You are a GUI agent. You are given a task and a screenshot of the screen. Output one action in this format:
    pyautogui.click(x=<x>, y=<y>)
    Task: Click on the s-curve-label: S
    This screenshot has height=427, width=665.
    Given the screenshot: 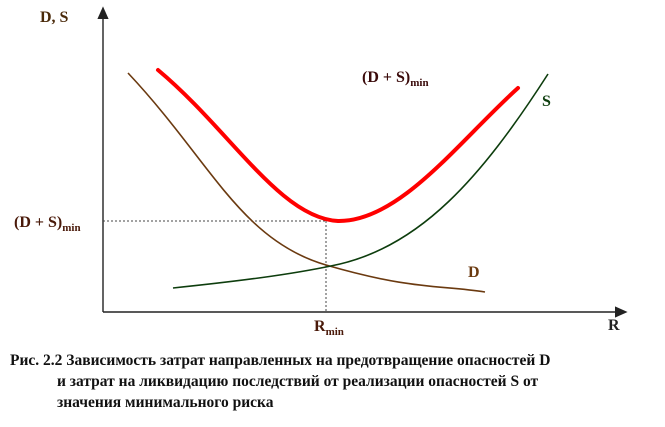 What is the action you would take?
    pyautogui.click(x=546, y=101)
    